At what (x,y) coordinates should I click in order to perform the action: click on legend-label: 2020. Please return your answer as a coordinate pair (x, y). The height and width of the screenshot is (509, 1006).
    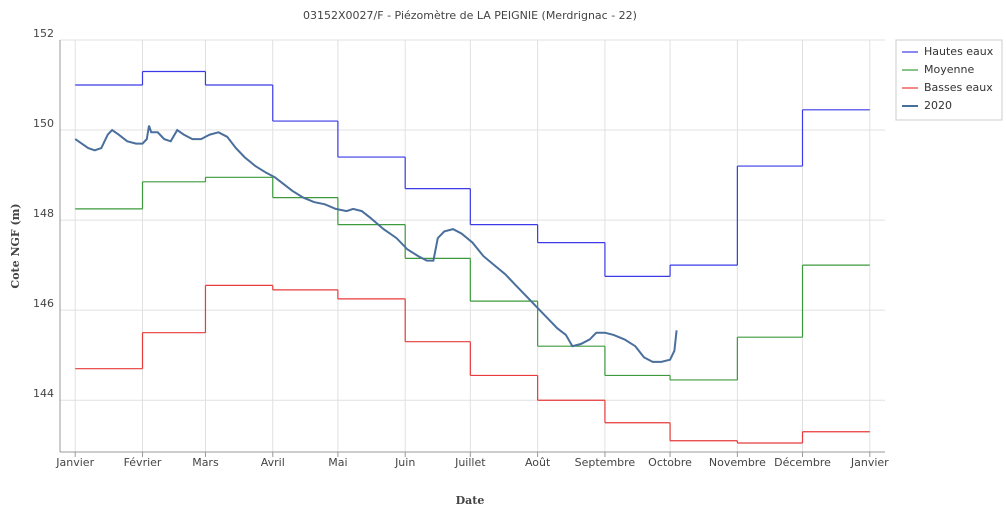
    Looking at the image, I should click on (938, 105).